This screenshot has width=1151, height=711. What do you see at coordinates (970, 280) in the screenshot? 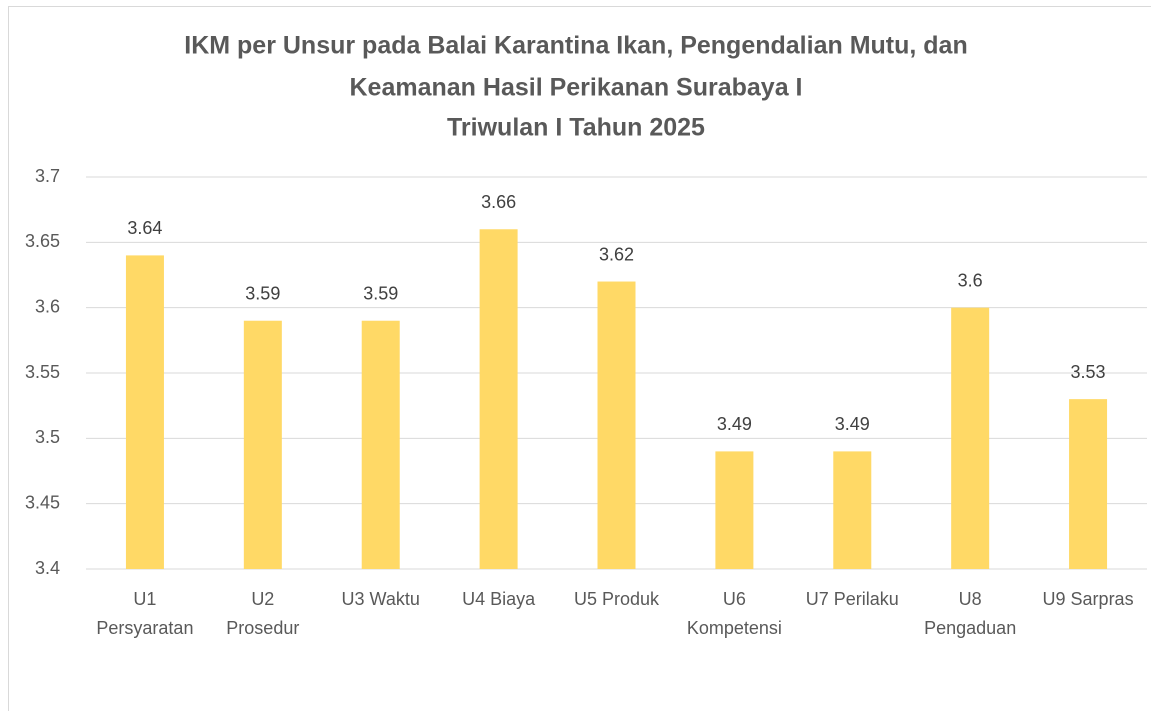
I see `data-label: 3.6` at bounding box center [970, 280].